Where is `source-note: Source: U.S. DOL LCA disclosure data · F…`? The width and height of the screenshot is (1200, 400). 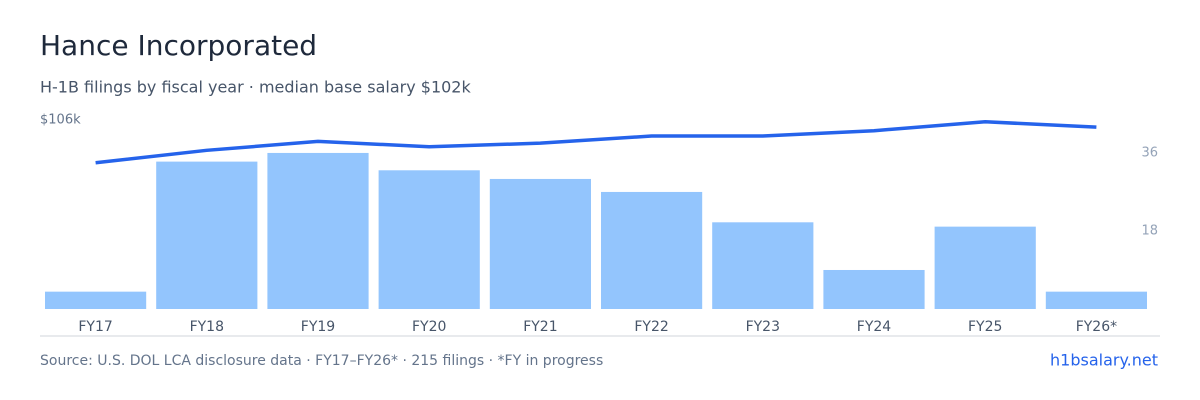 source-note: Source: U.S. DOL LCA disclosure data · F… is located at coordinates (321, 361).